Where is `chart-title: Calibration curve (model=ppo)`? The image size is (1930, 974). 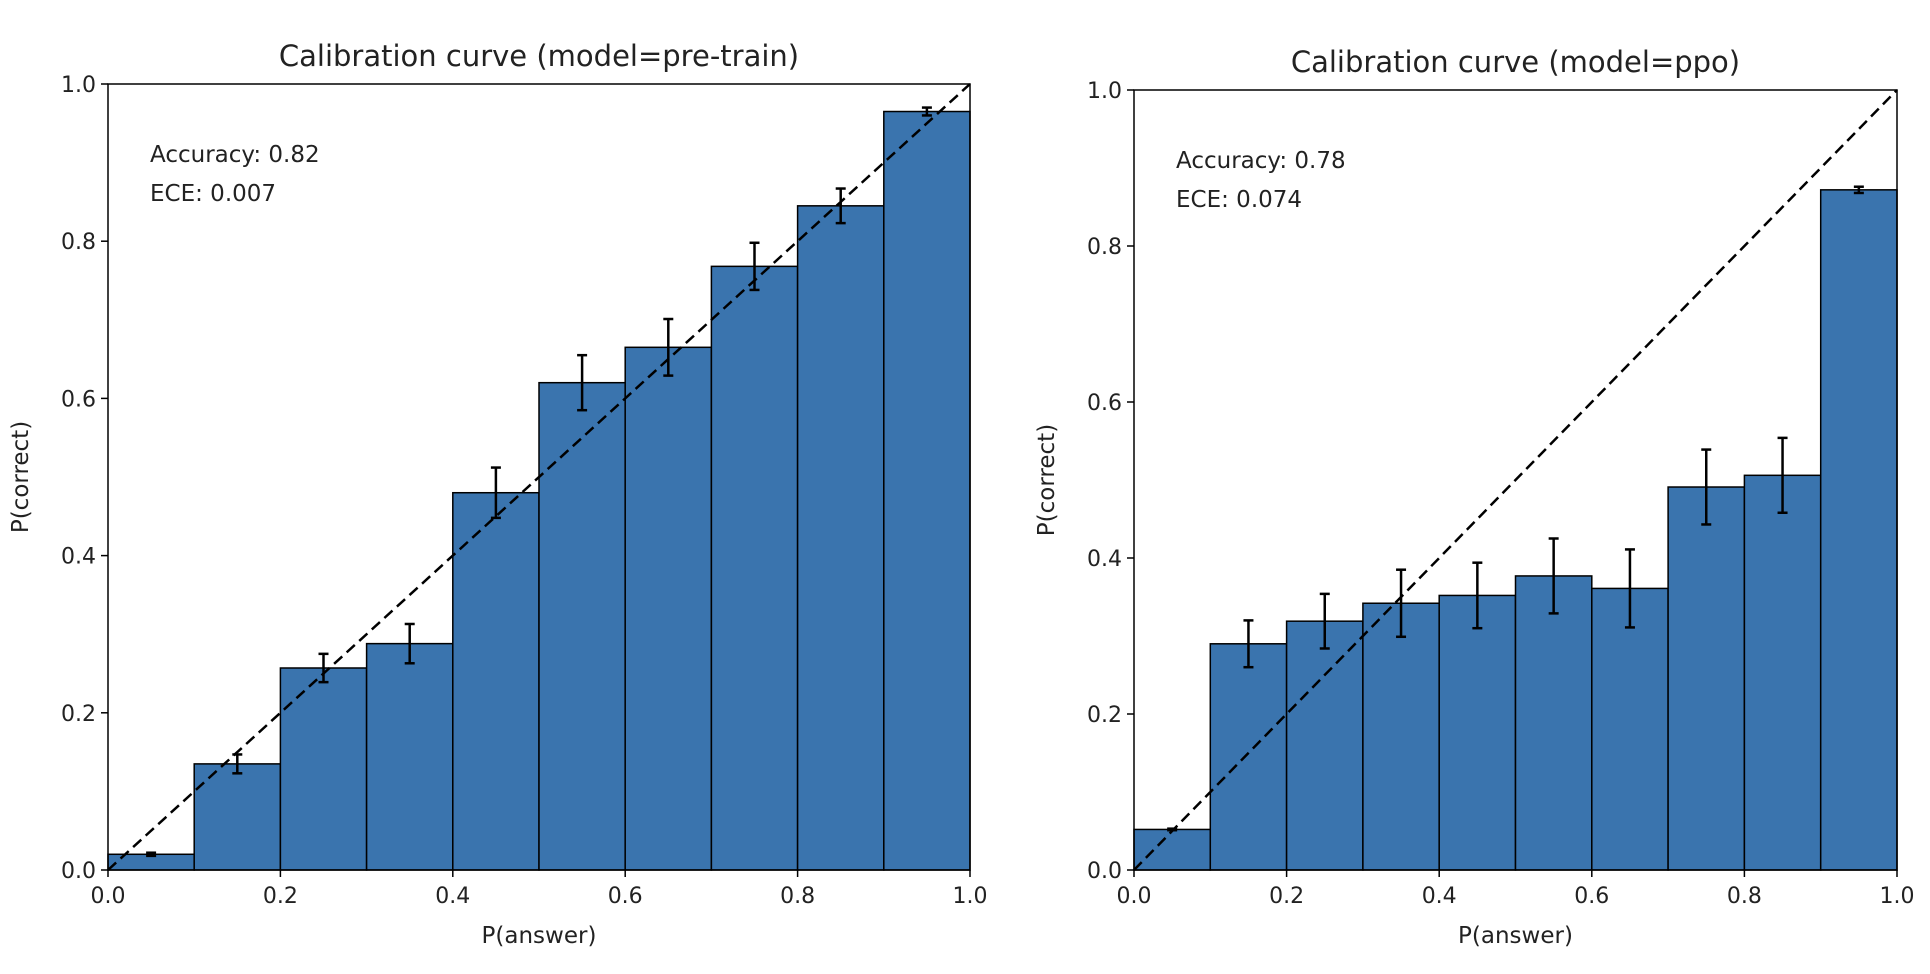
chart-title: Calibration curve (model=ppo) is located at coordinates (1515, 62).